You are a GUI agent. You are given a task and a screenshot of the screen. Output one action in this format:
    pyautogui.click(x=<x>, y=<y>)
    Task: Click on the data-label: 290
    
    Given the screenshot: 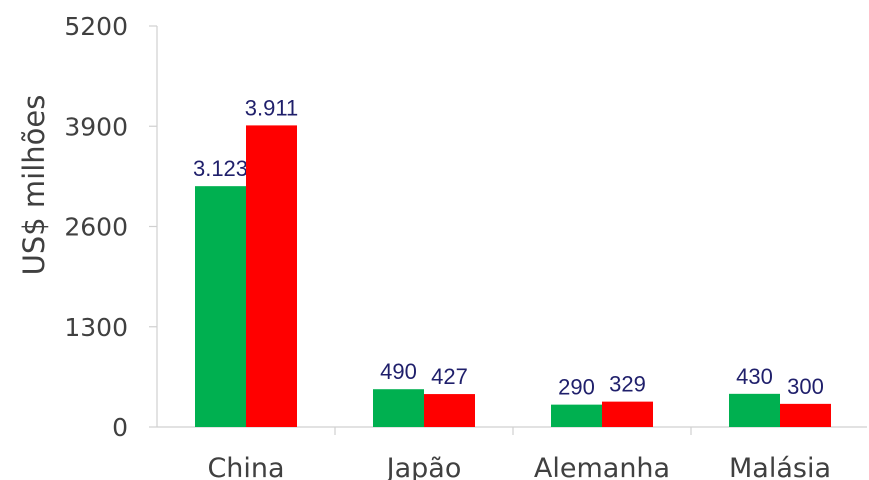 What is the action you would take?
    pyautogui.click(x=576, y=387)
    